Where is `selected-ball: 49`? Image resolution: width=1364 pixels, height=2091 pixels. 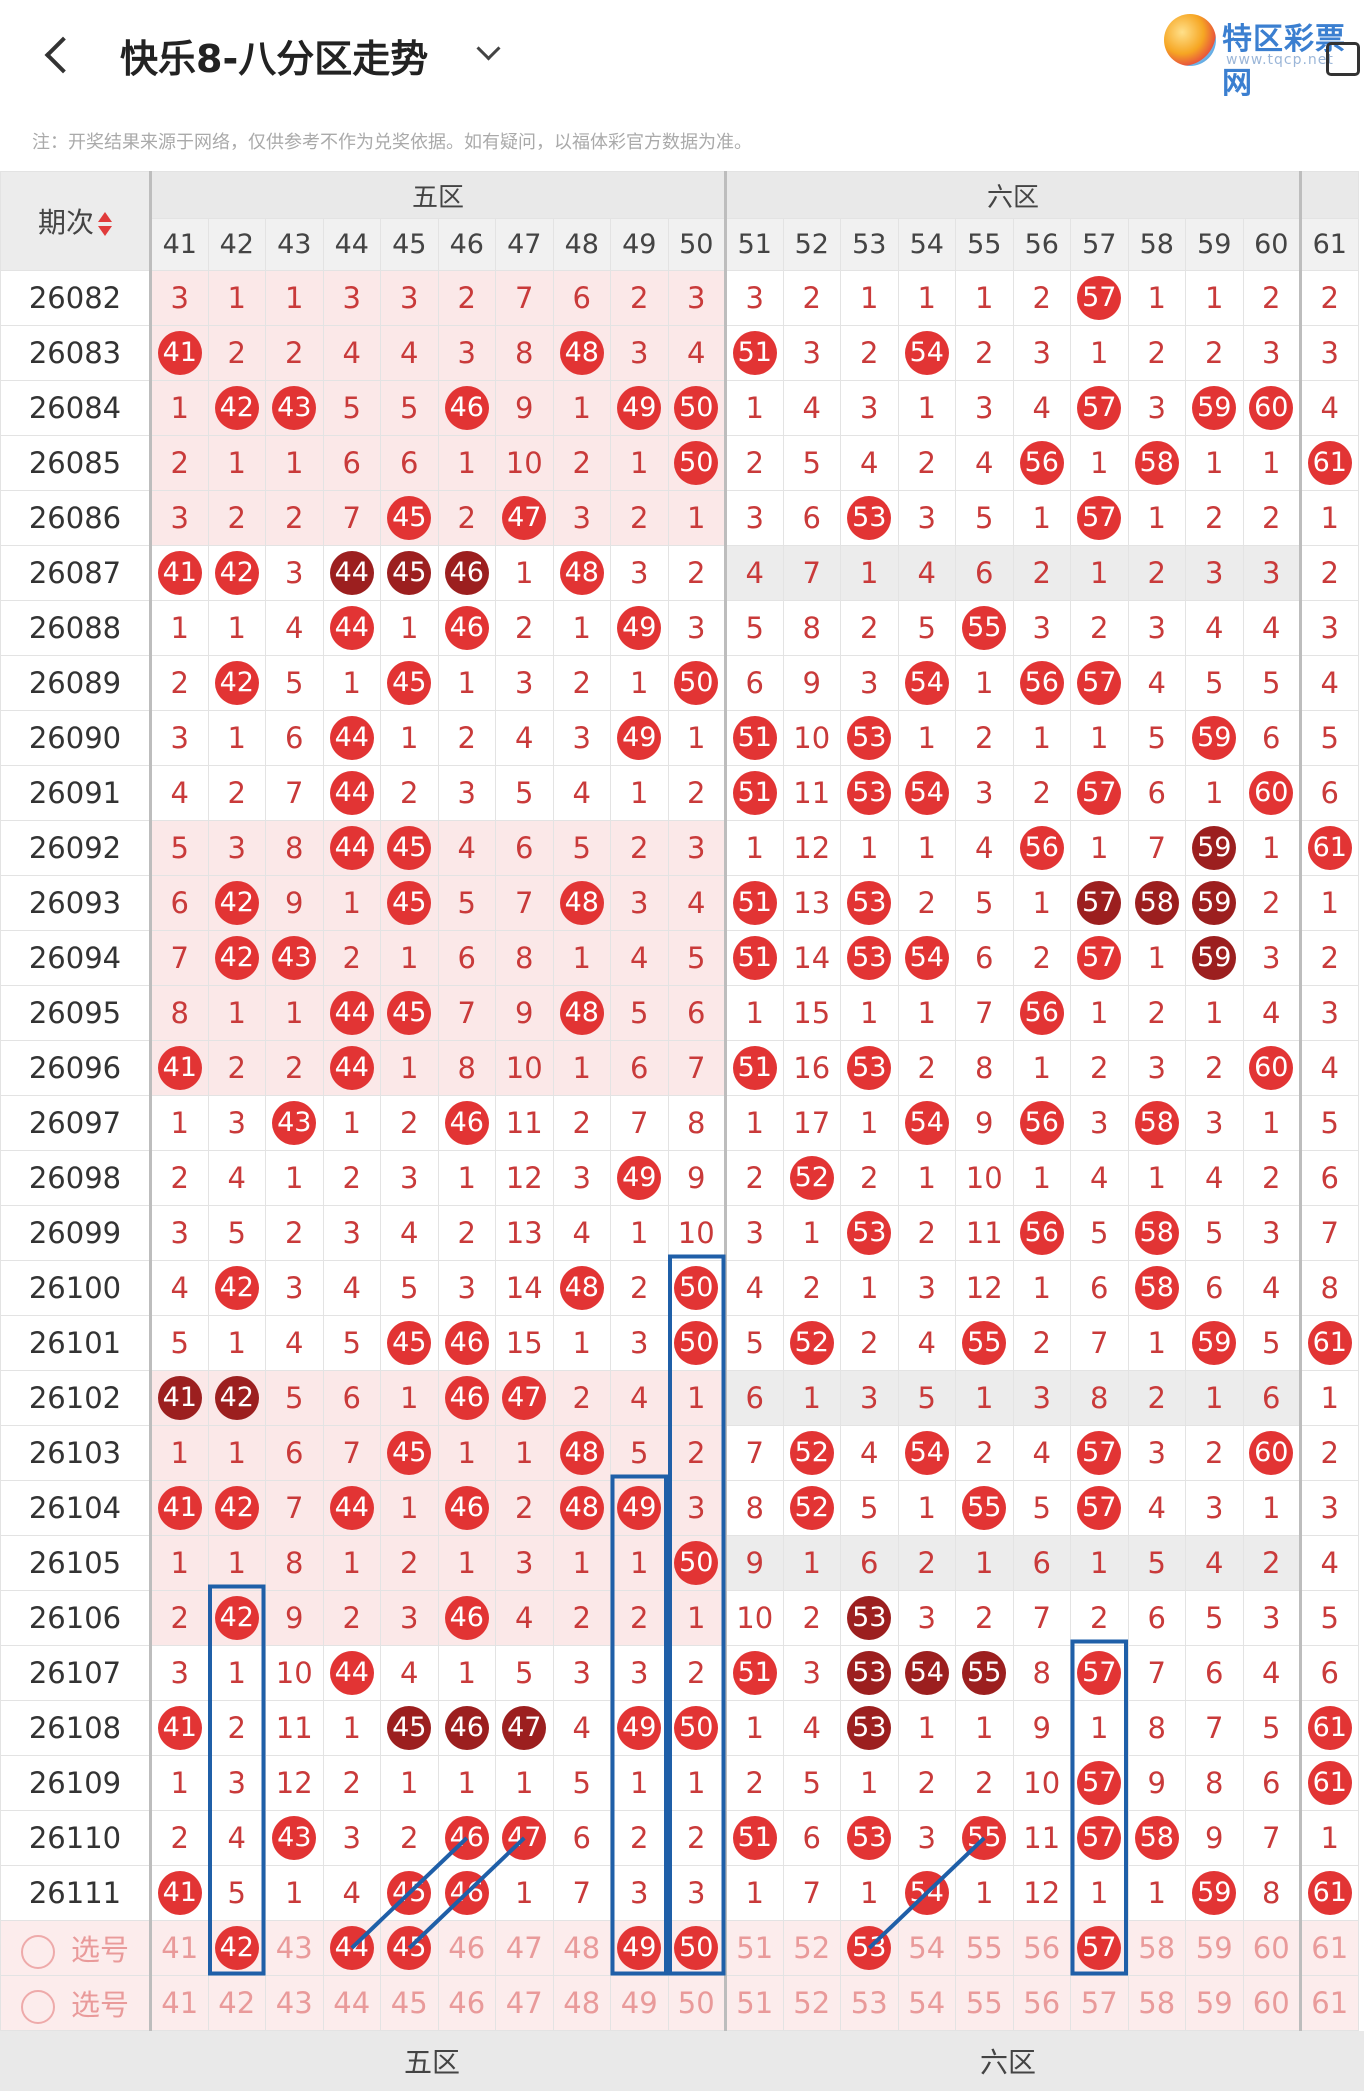
selected-ball: 49 is located at coordinates (639, 1948).